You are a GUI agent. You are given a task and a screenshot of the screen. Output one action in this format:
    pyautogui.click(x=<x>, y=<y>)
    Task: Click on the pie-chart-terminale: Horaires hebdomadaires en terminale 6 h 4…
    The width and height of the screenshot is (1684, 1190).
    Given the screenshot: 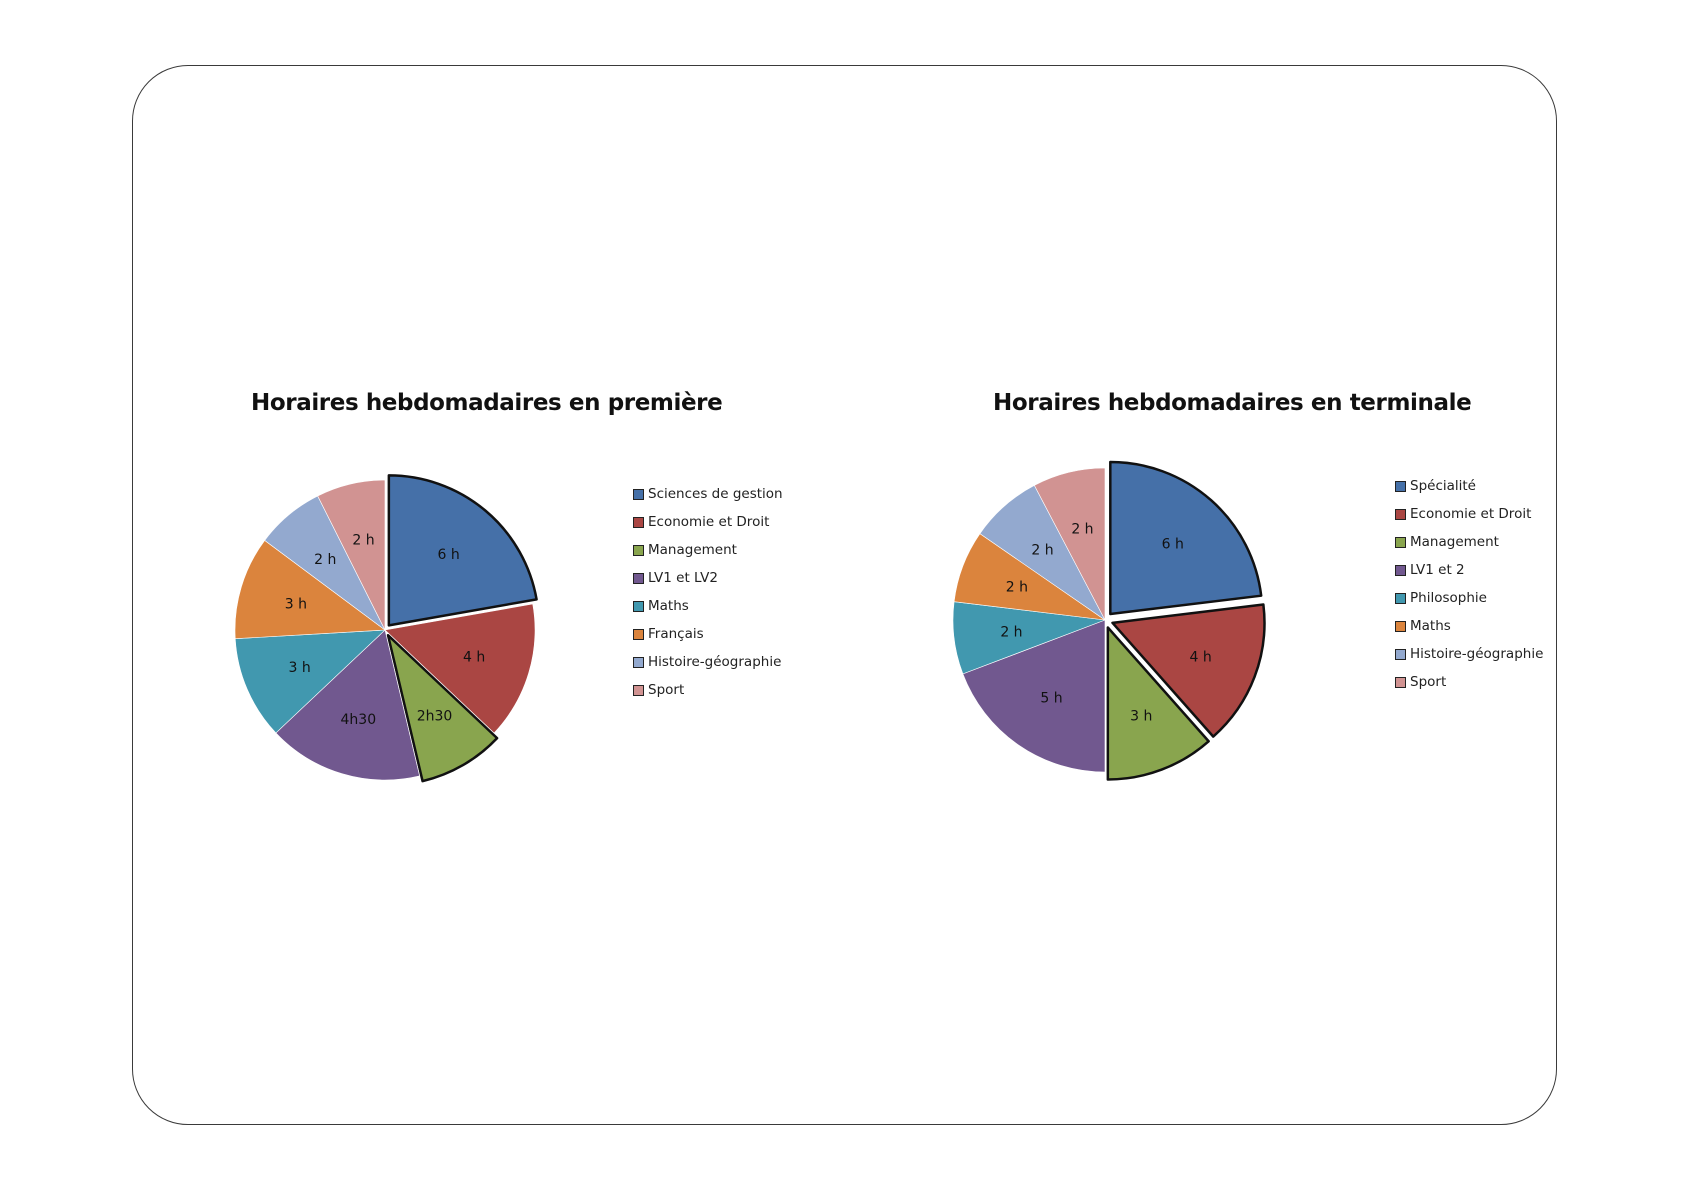 What is the action you would take?
    pyautogui.click(x=1250, y=605)
    